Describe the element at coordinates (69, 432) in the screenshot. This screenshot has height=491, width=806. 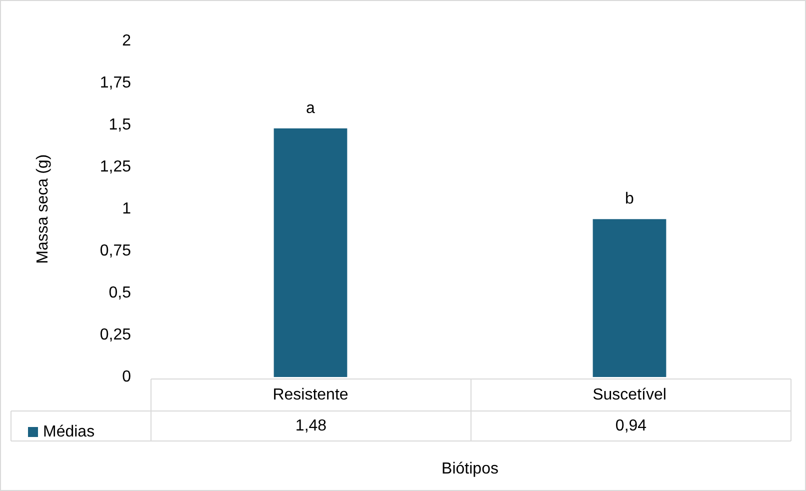
I see `legend-label: Médias` at that location.